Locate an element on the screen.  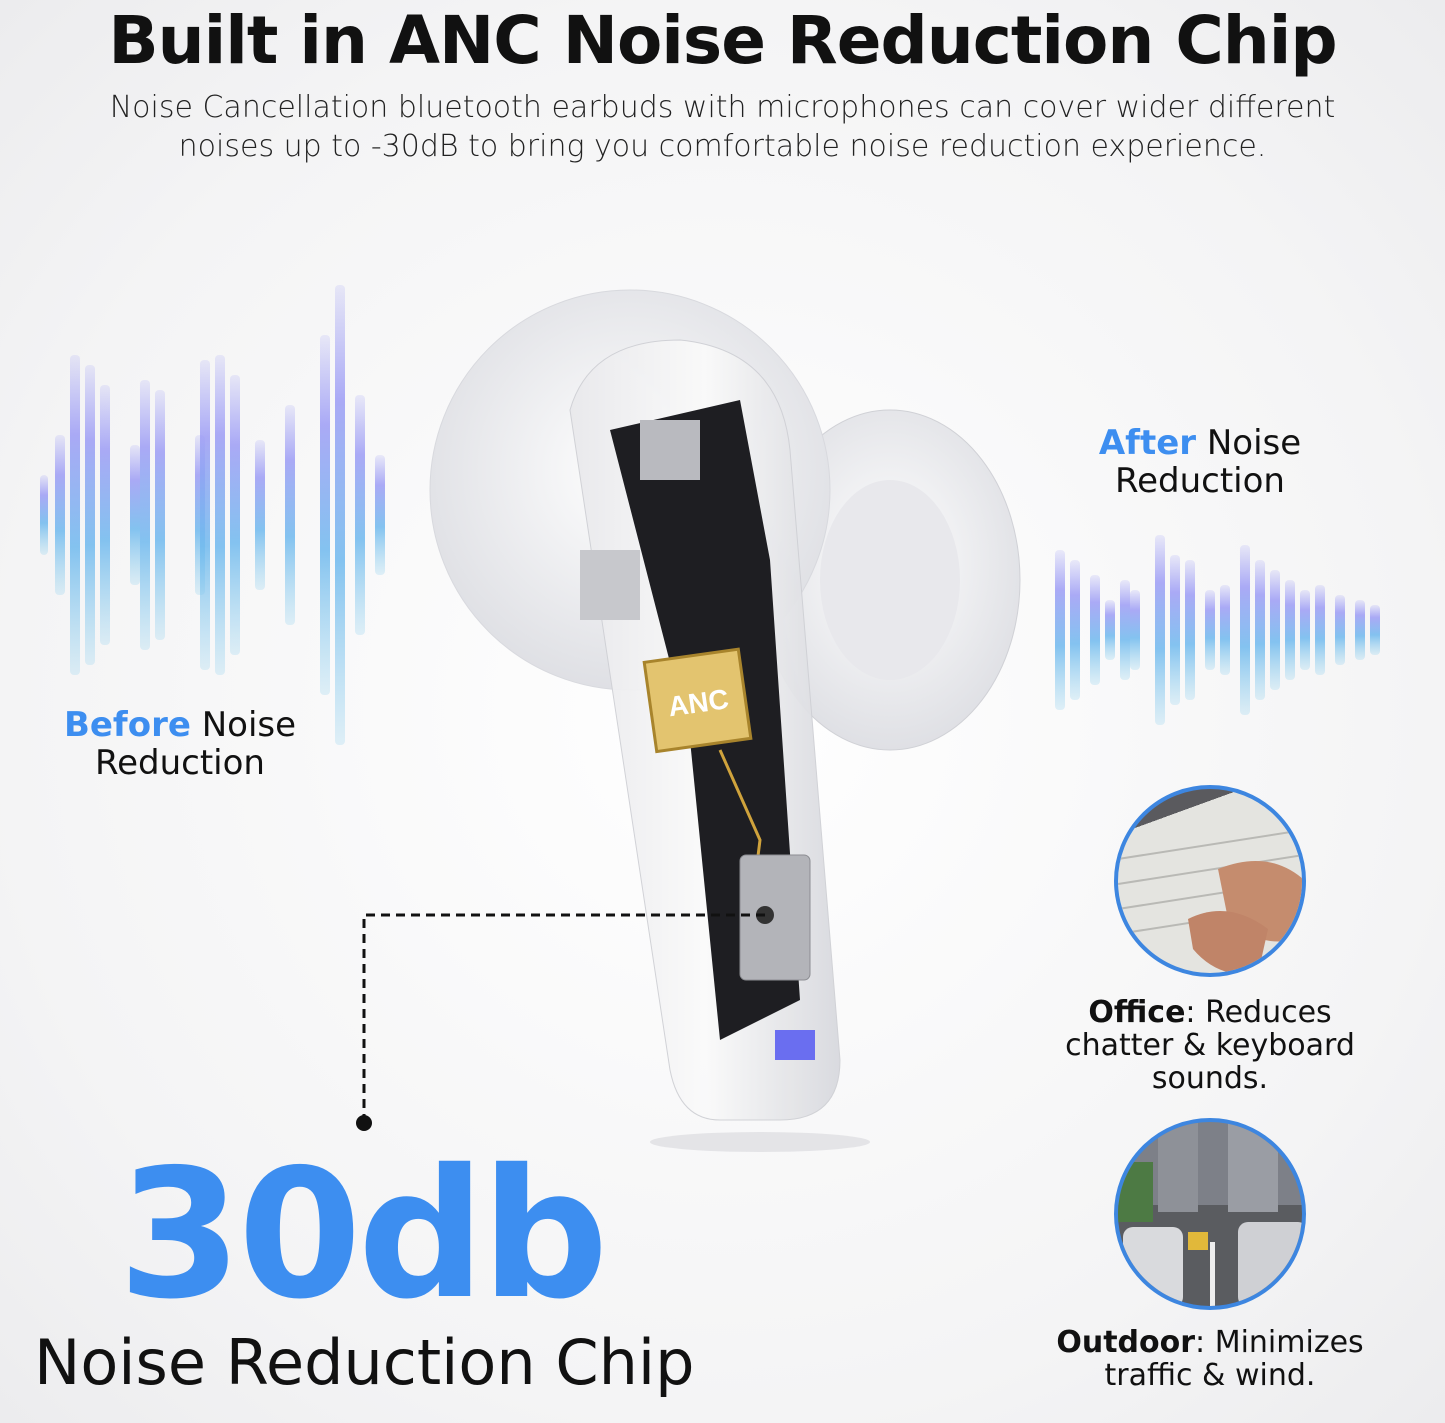
outdoor-title: Outdoor is located at coordinates (1126, 1342).